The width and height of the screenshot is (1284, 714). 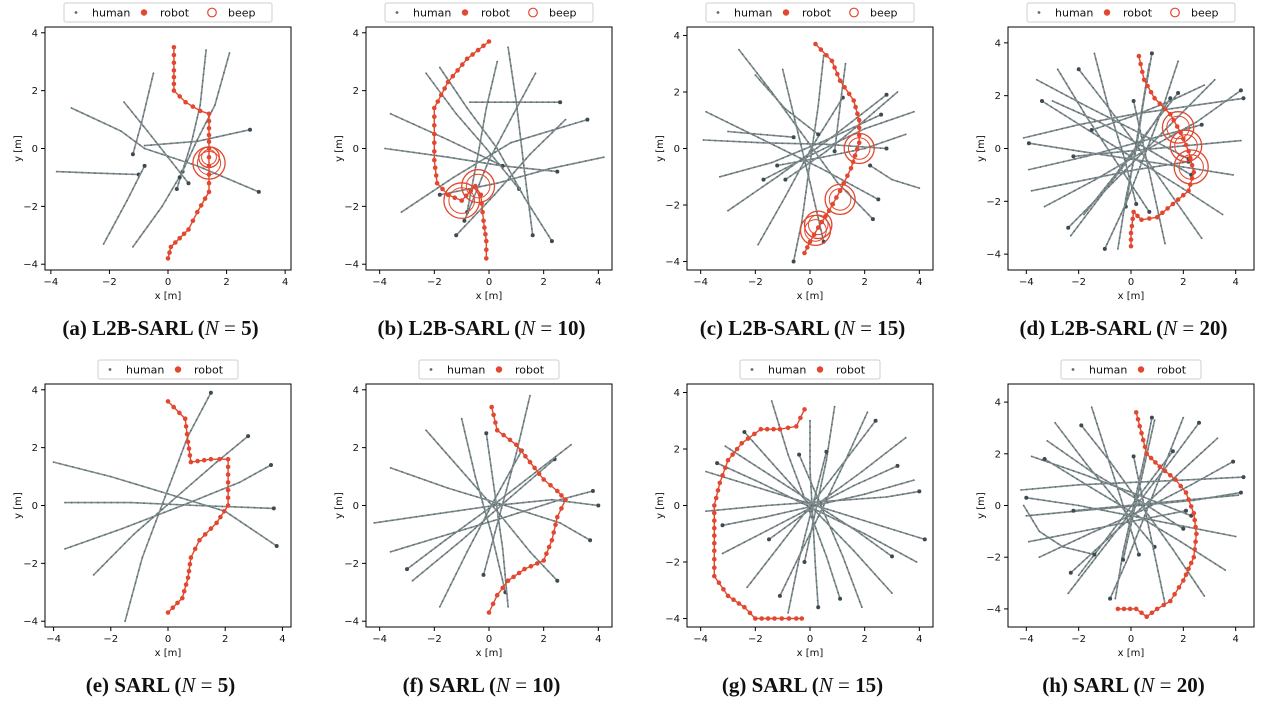 I want to click on human-legend-marker, so click(x=752, y=369).